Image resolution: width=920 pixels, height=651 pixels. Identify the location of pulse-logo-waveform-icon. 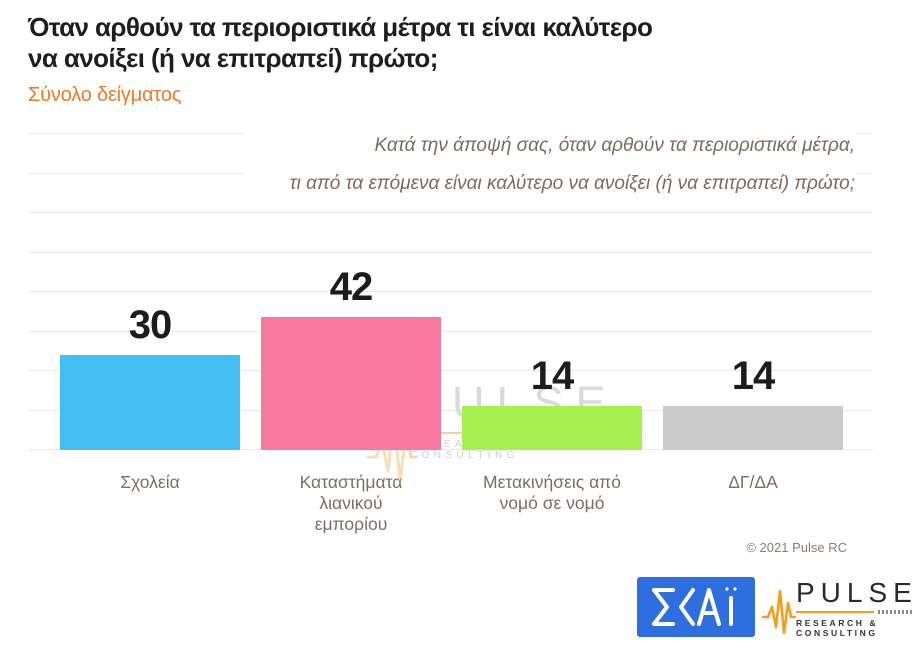
(779, 612).